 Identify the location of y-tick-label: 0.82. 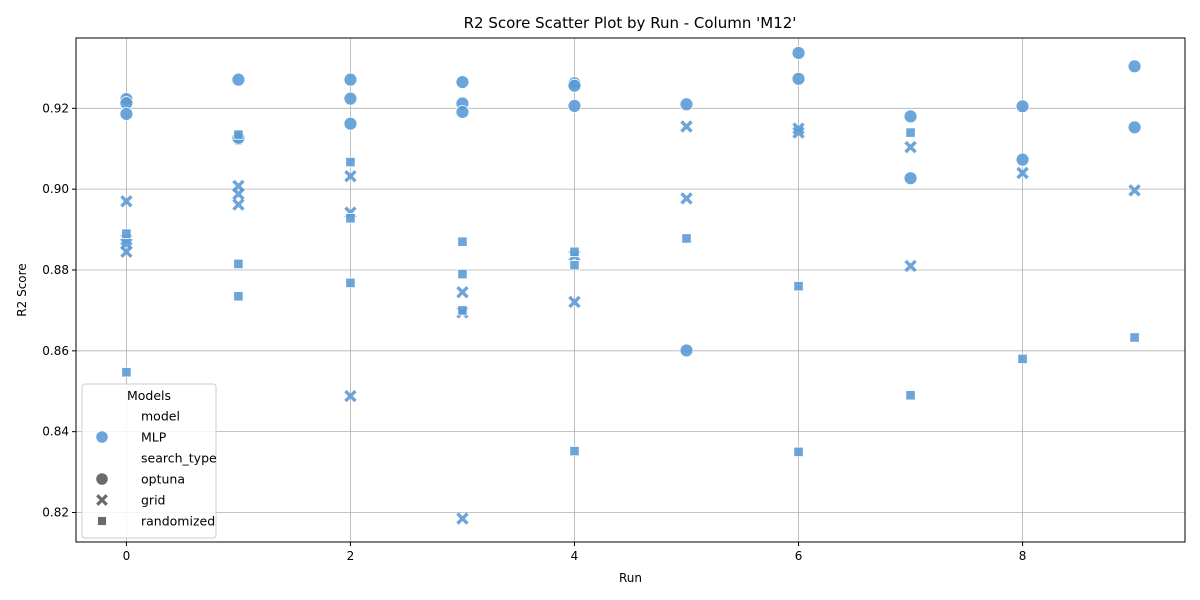
(55, 512).